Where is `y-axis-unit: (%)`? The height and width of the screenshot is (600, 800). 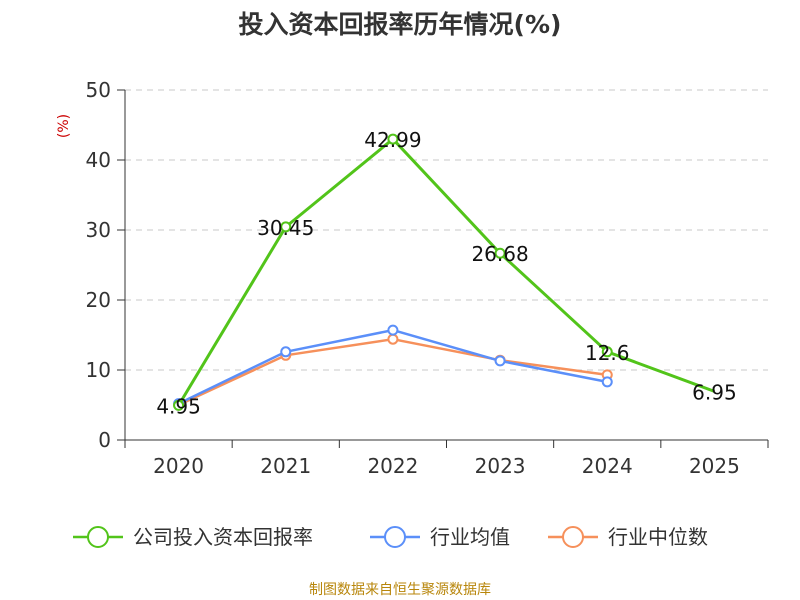
y-axis-unit: (%) is located at coordinates (64, 126).